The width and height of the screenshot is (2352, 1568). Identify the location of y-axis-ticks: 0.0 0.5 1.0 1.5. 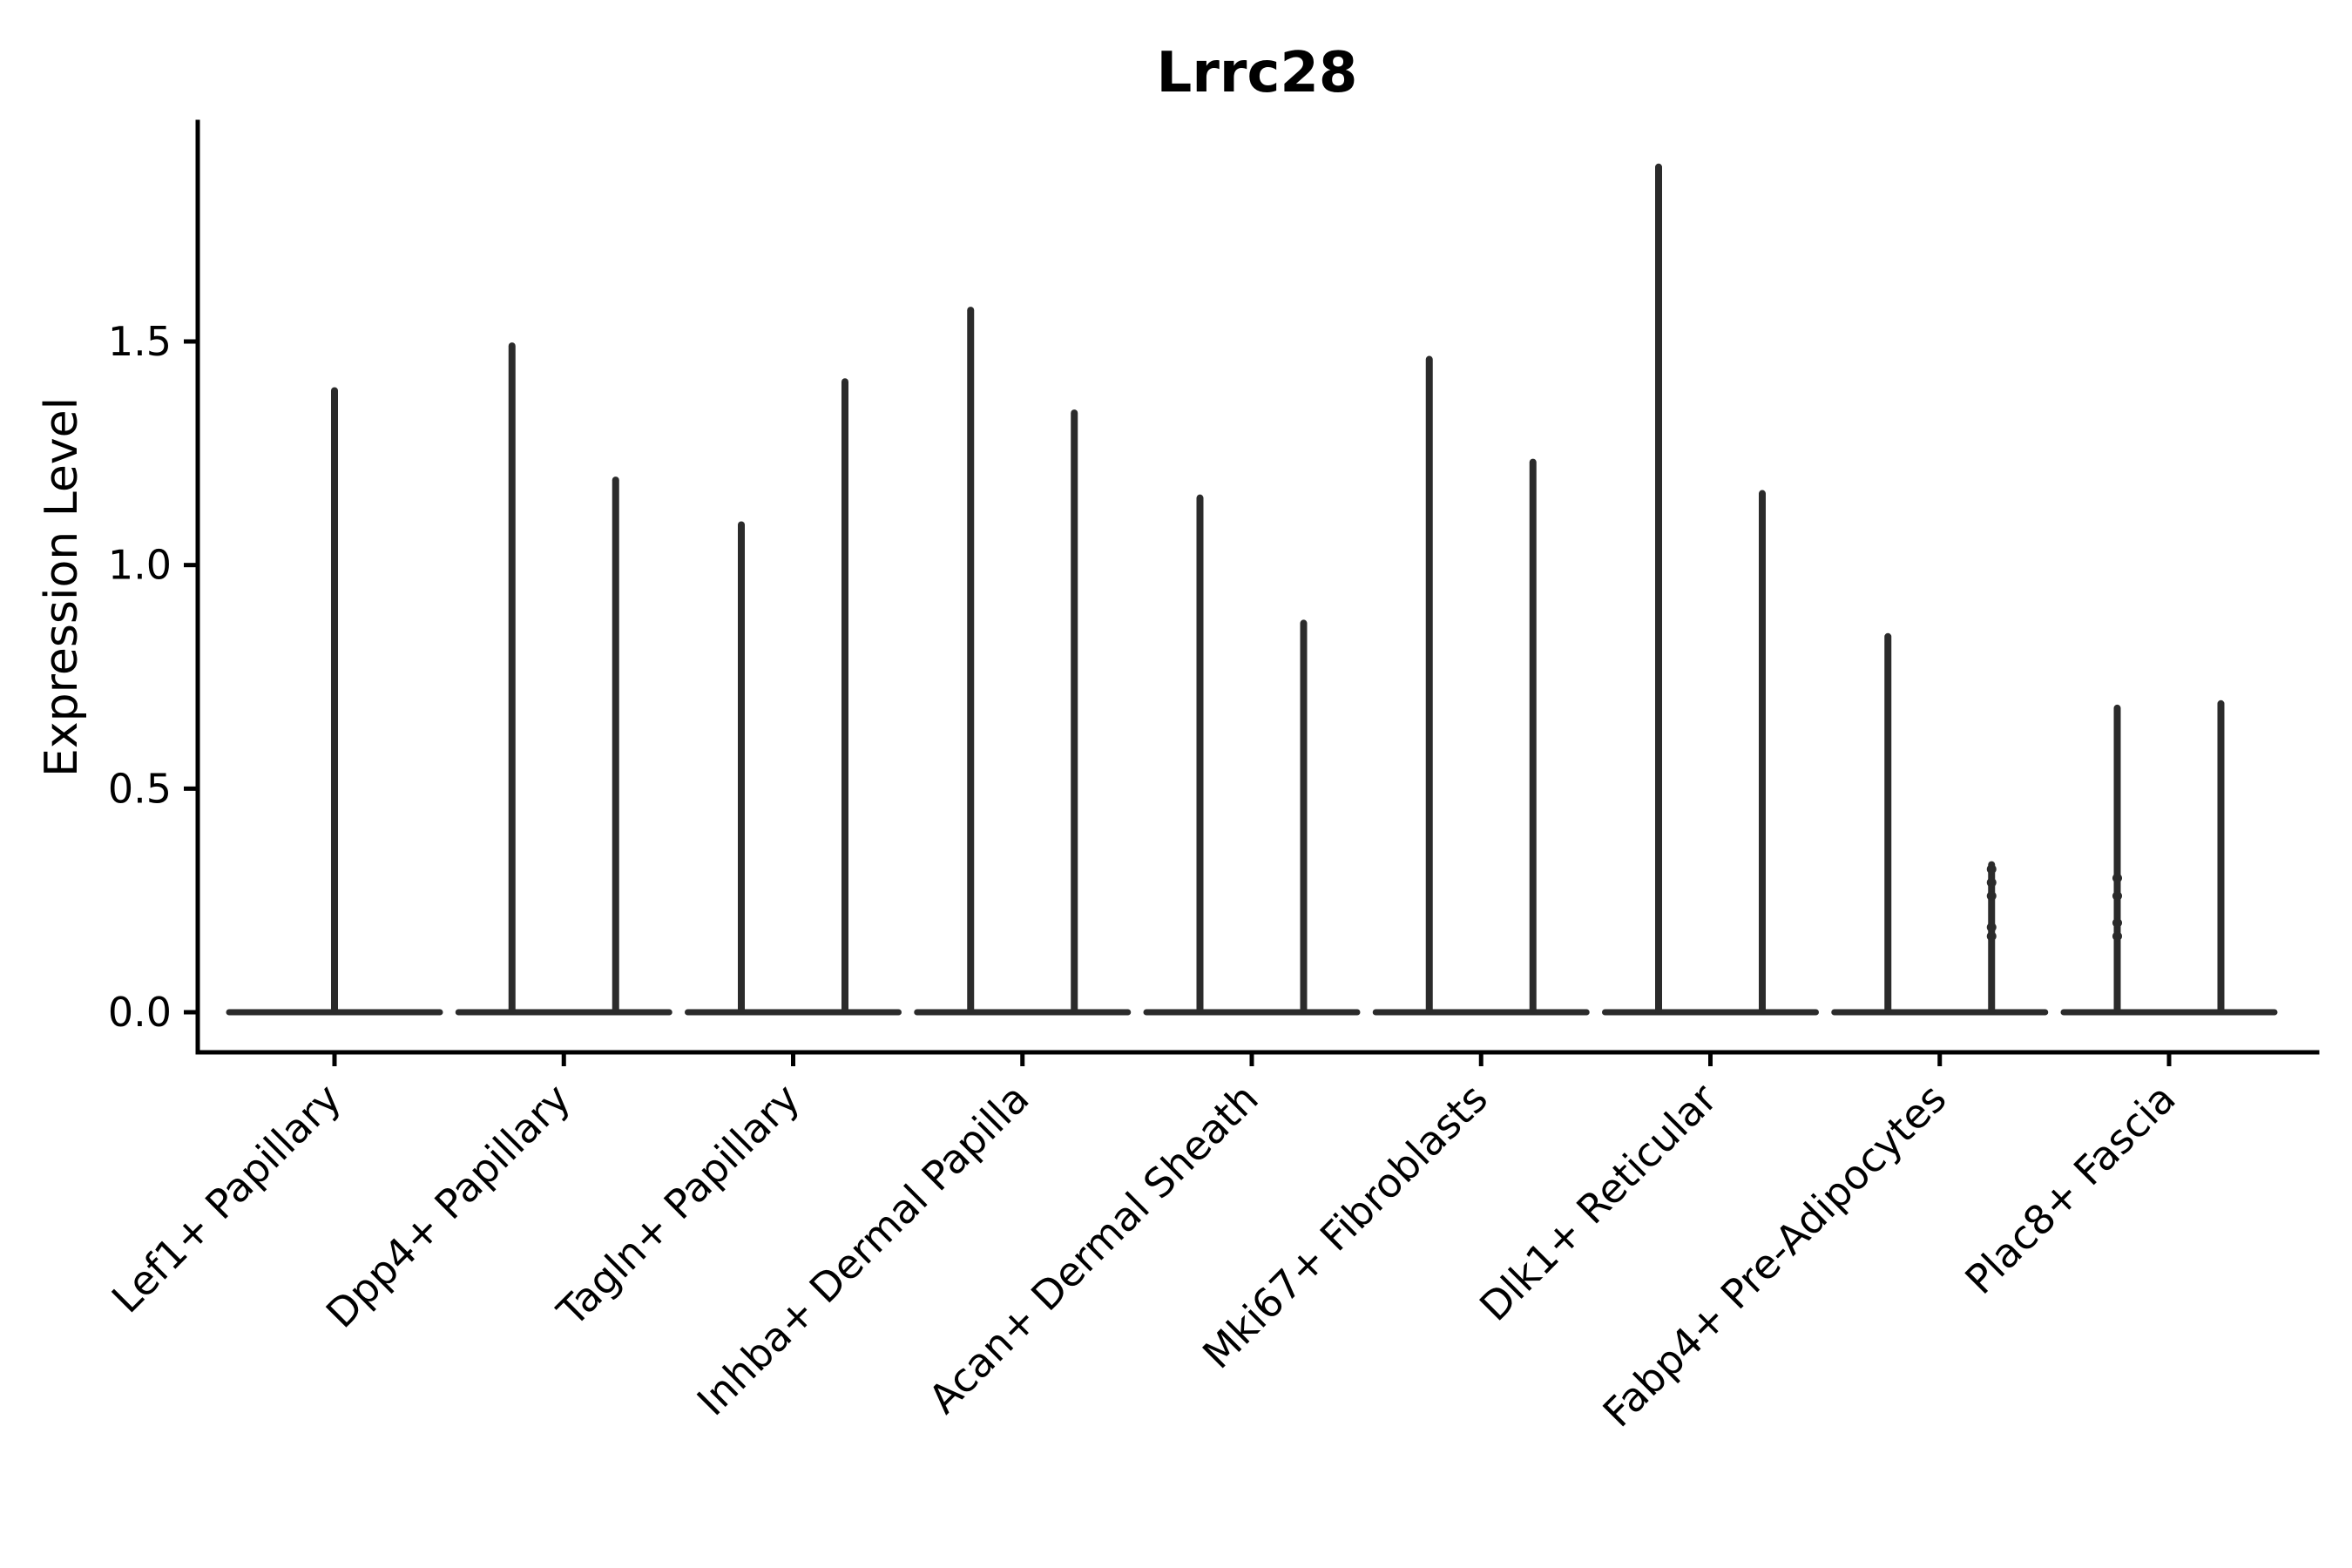
(153, 677).